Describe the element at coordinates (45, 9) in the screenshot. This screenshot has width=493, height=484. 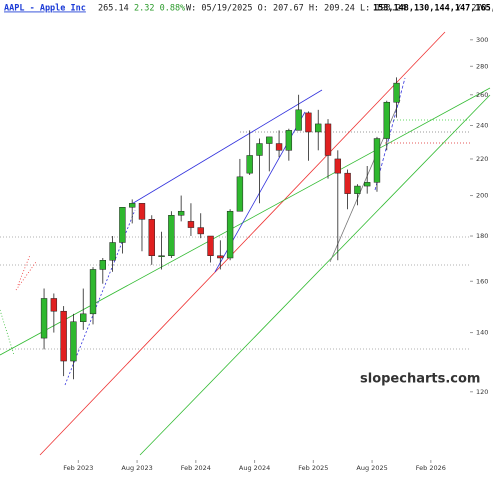
I see `chart-title: AAPL - Apple Inc` at that location.